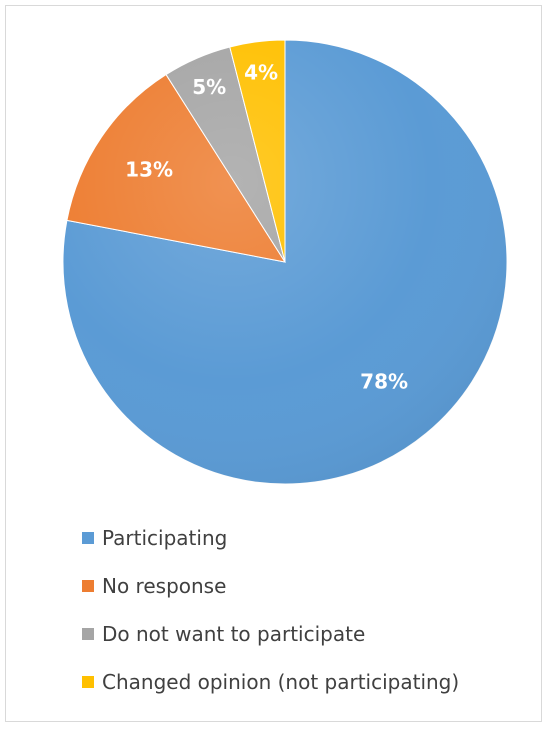  Describe the element at coordinates (384, 382) in the screenshot. I see `data-label-participating: 78%` at that location.